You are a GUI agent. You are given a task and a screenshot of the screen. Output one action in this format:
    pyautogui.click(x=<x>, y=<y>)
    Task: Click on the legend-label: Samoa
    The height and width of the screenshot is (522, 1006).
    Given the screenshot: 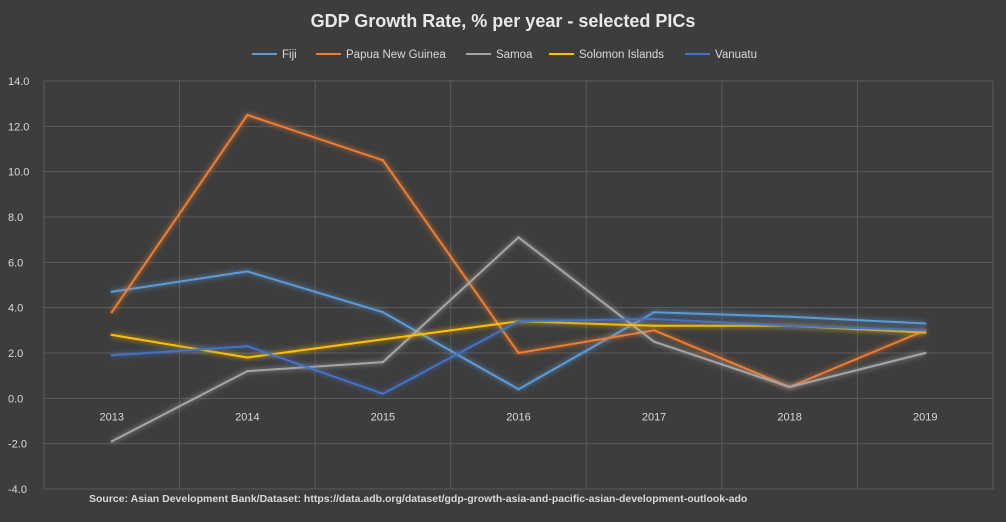 What is the action you would take?
    pyautogui.click(x=514, y=55)
    